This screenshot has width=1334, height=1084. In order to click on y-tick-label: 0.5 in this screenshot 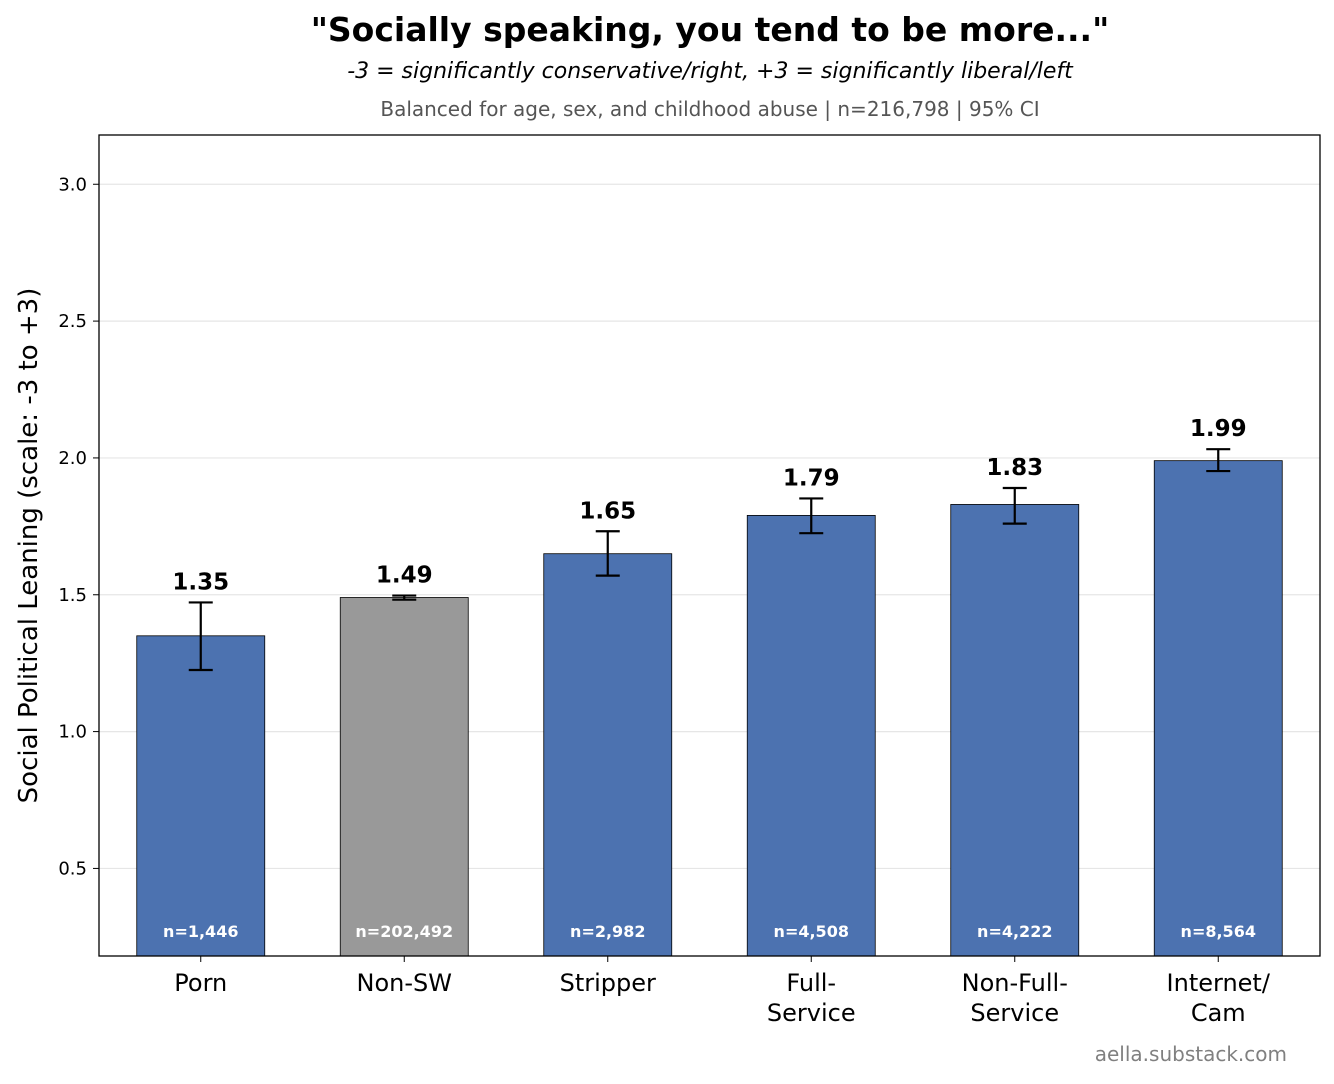, I will do `click(72, 868)`.